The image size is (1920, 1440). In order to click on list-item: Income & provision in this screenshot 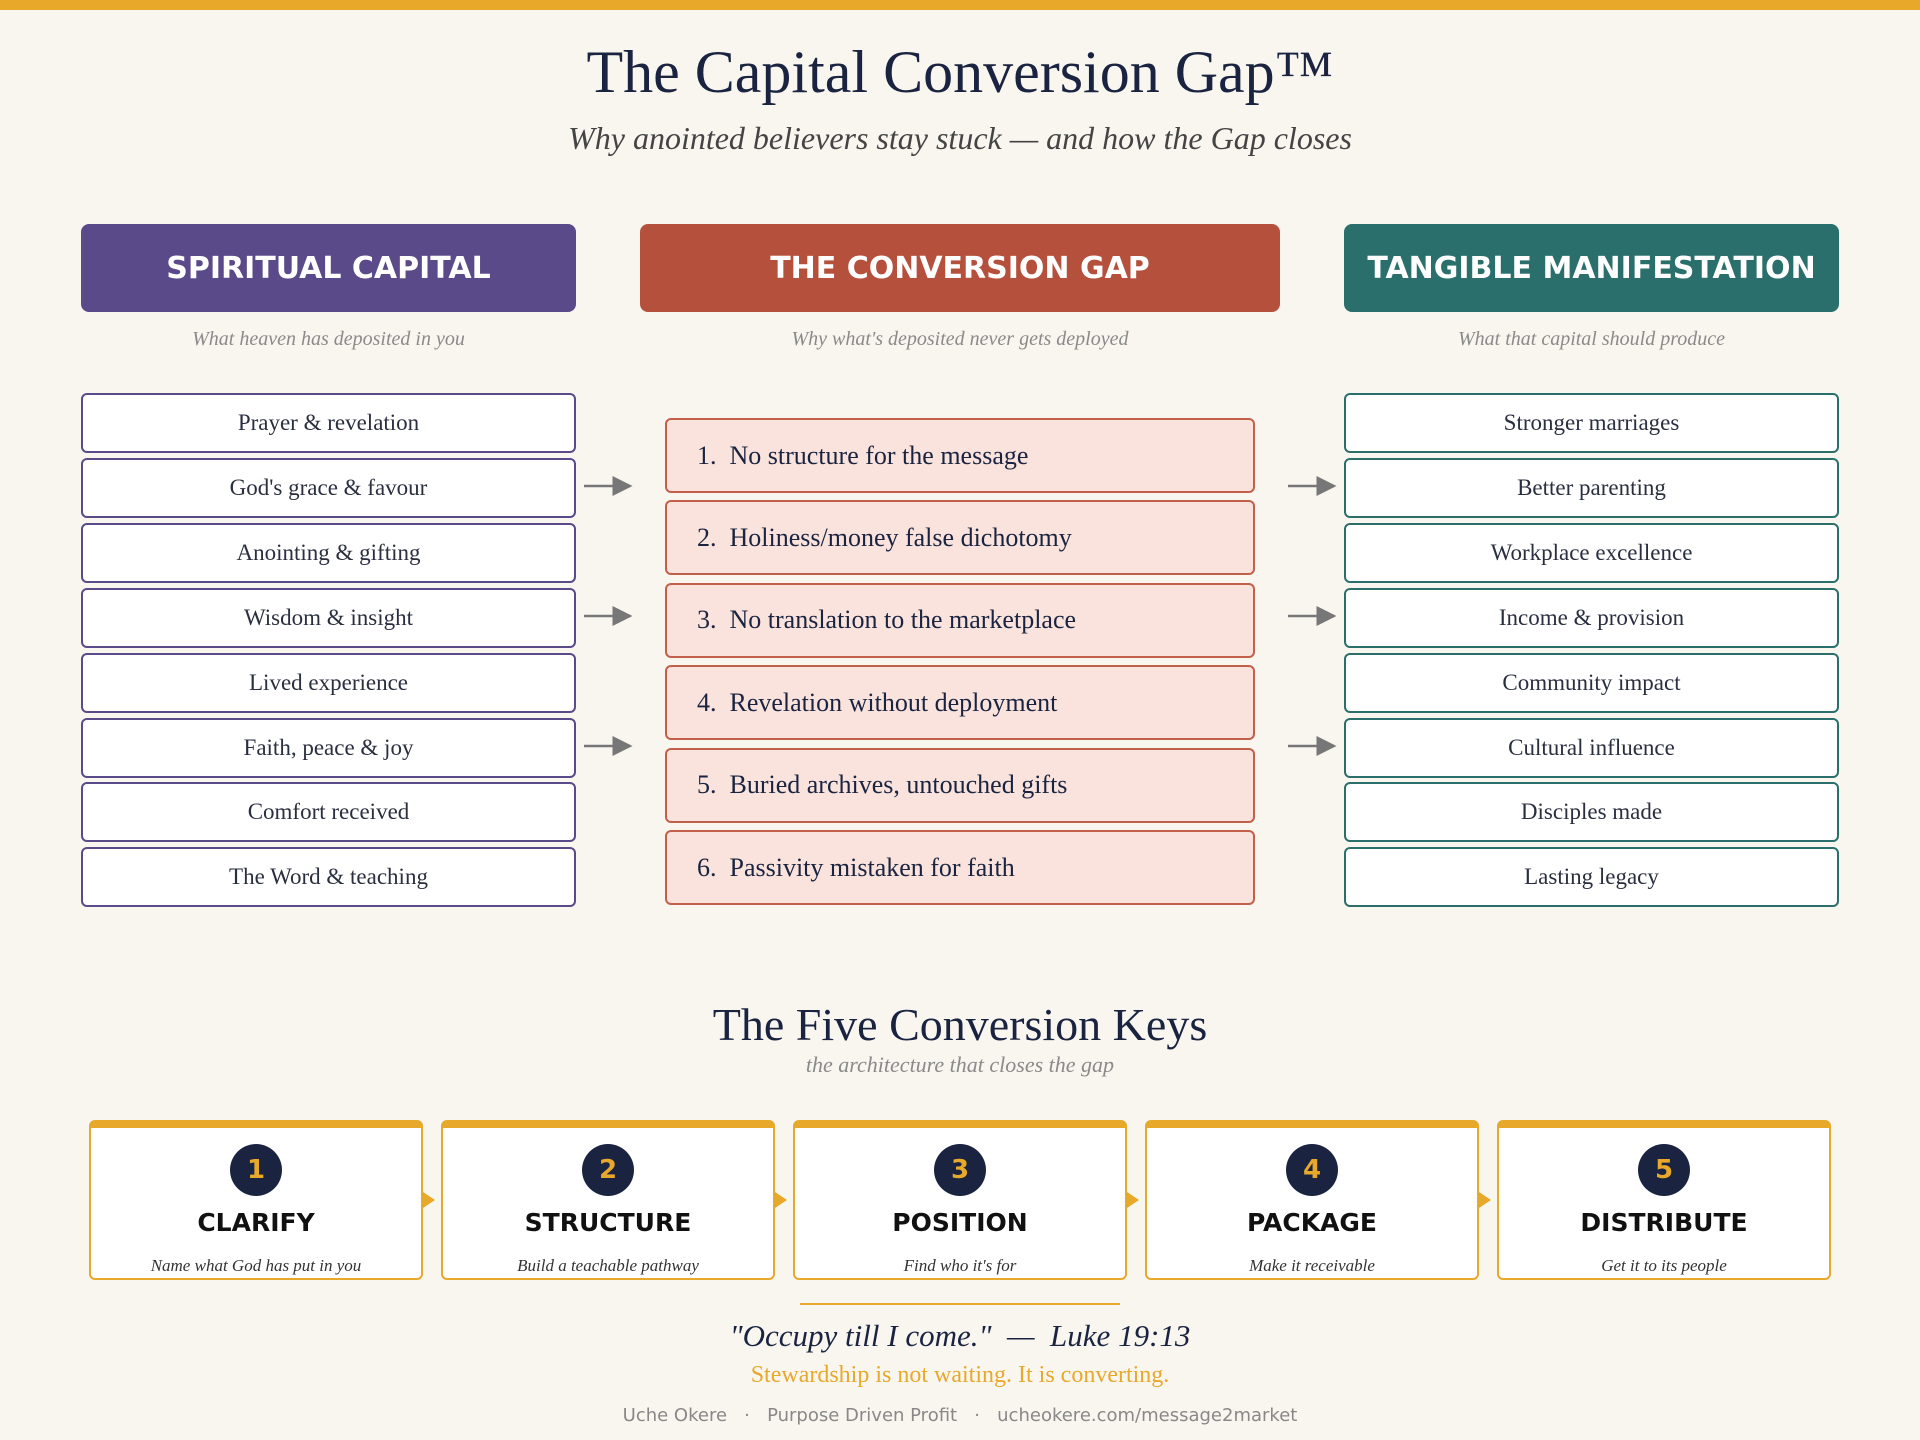, I will do `click(1591, 617)`.